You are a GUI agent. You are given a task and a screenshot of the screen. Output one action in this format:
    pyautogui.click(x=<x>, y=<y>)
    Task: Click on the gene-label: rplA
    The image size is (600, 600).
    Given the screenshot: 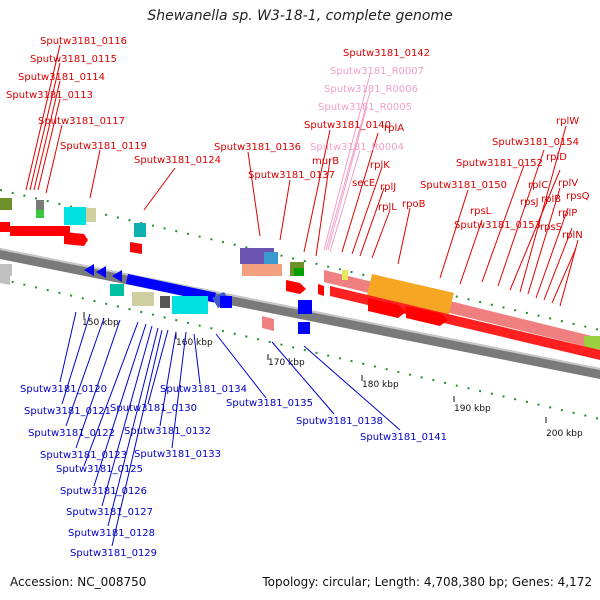 What is the action you would take?
    pyautogui.click(x=394, y=128)
    